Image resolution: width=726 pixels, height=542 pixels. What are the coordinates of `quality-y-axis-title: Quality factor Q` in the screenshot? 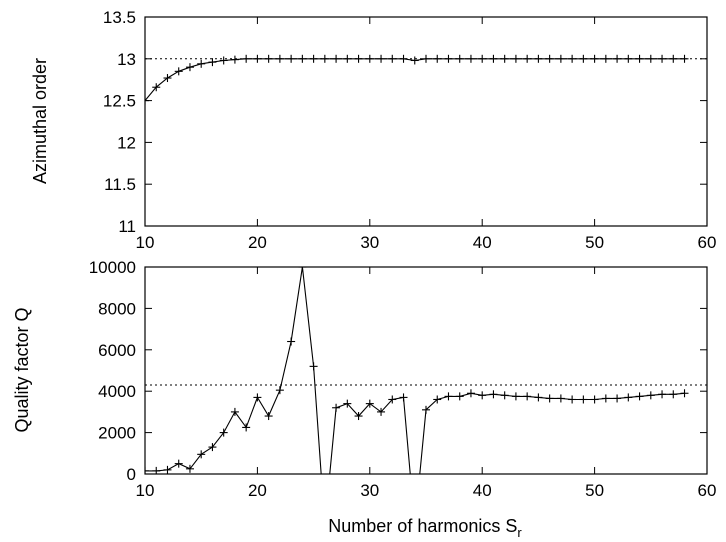 It's located at (22, 369).